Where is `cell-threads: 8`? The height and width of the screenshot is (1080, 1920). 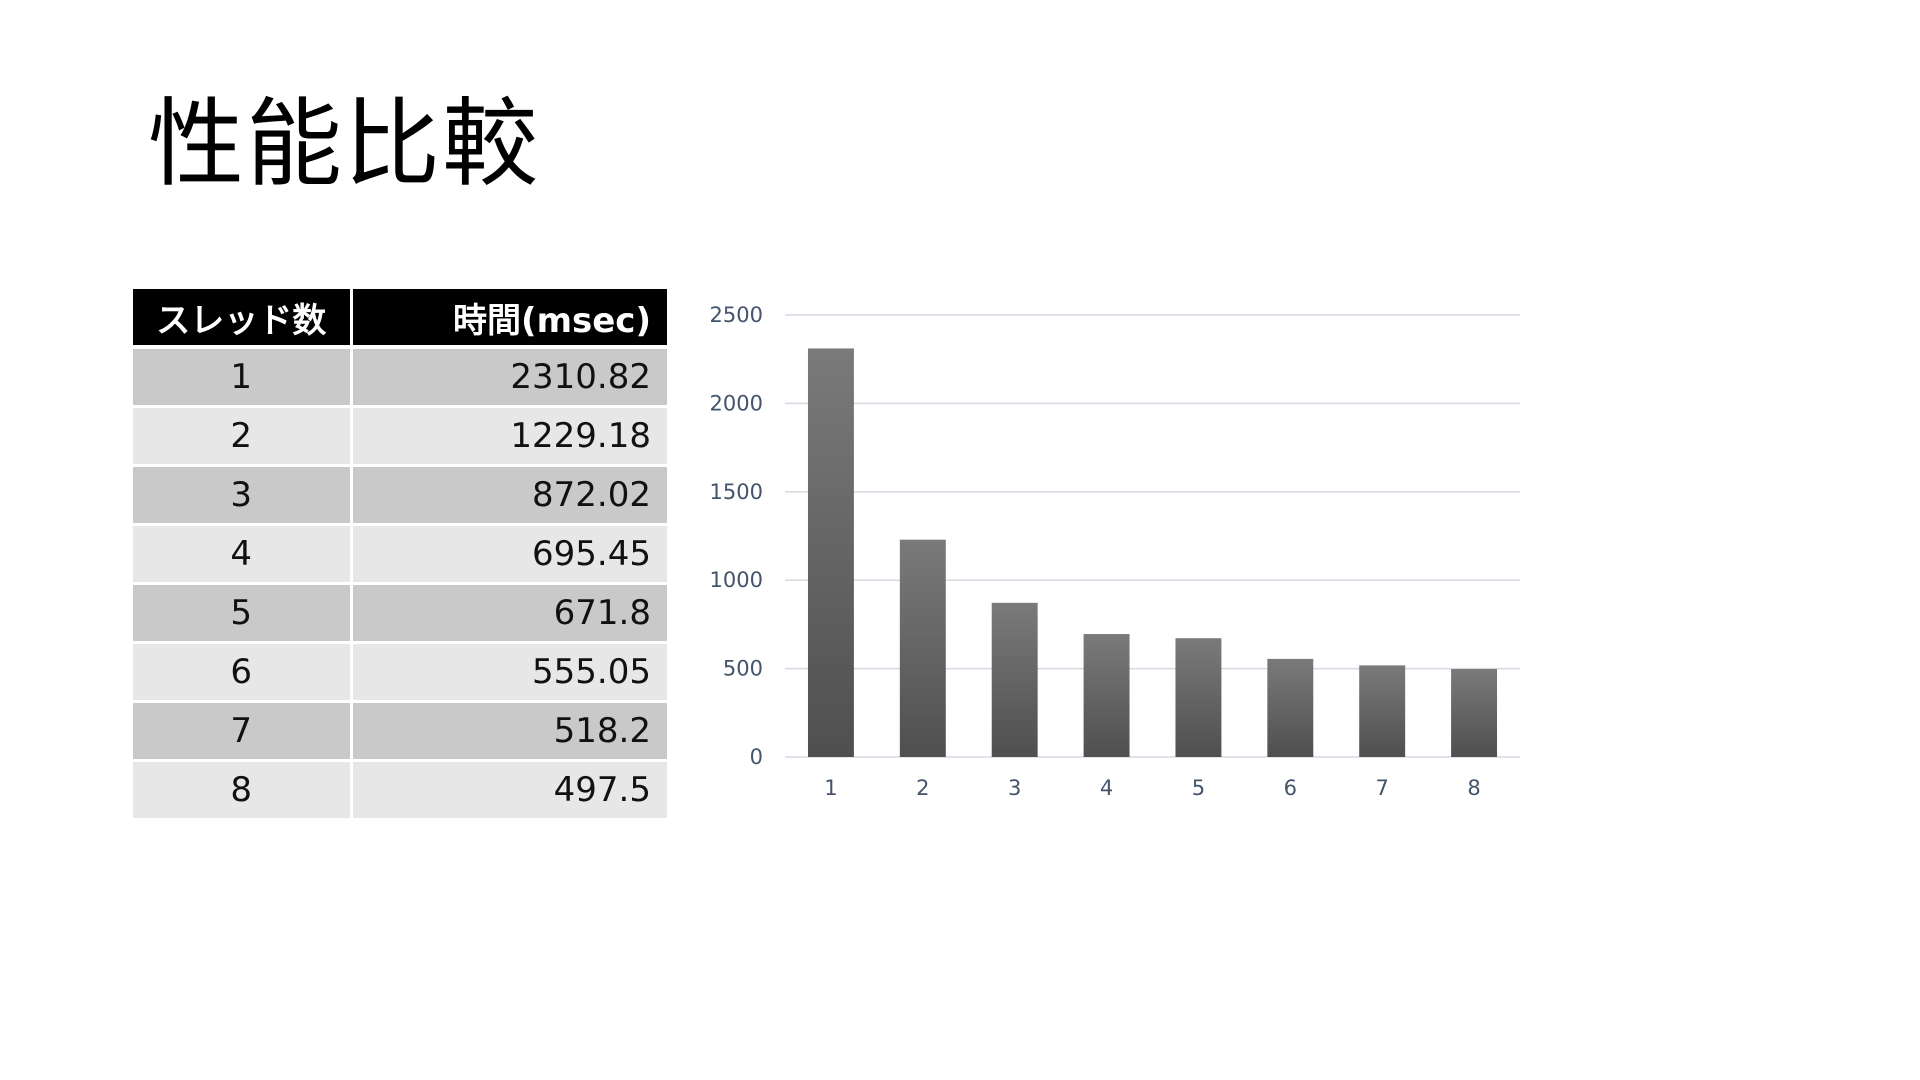
cell-threads: 8 is located at coordinates (243, 790).